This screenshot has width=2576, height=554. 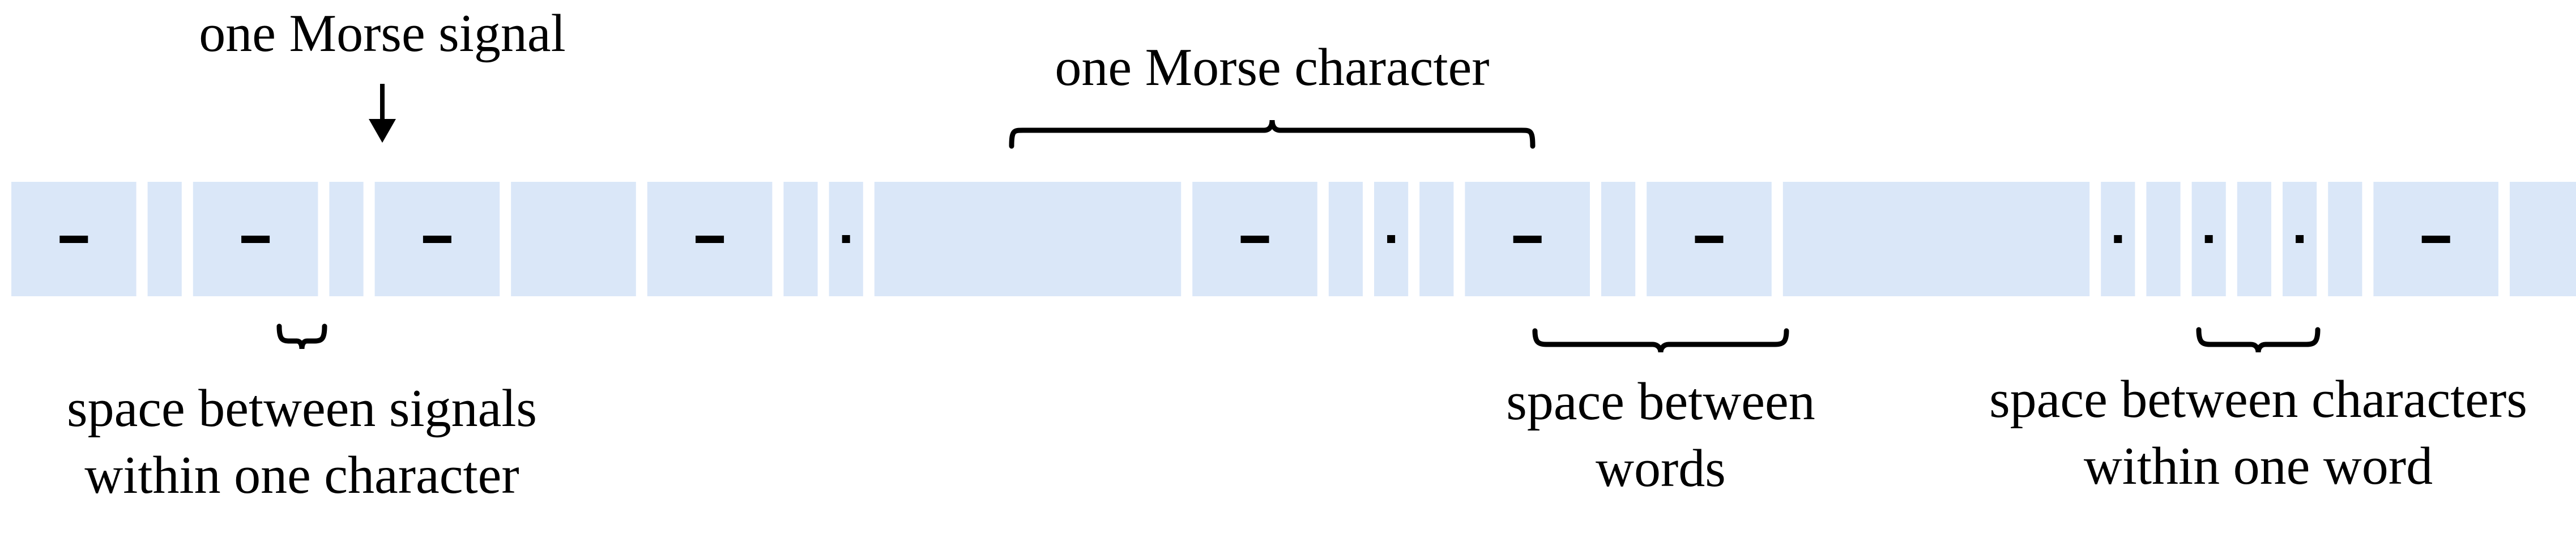 I want to click on signal-arrow-icon, so click(x=382, y=114).